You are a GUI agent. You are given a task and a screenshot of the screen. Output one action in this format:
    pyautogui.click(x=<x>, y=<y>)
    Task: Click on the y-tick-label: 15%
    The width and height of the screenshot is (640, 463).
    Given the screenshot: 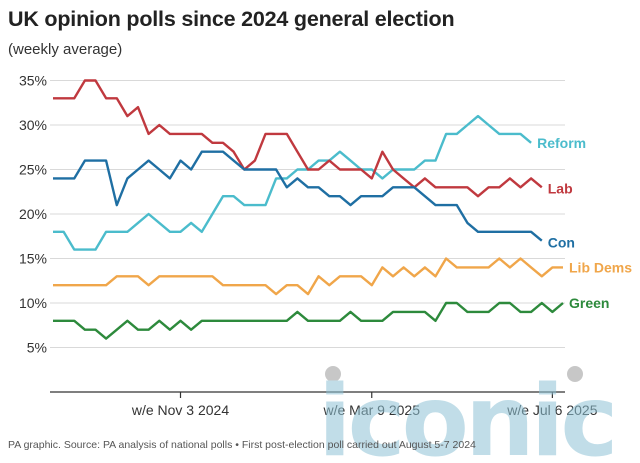 What is the action you would take?
    pyautogui.click(x=33, y=259)
    